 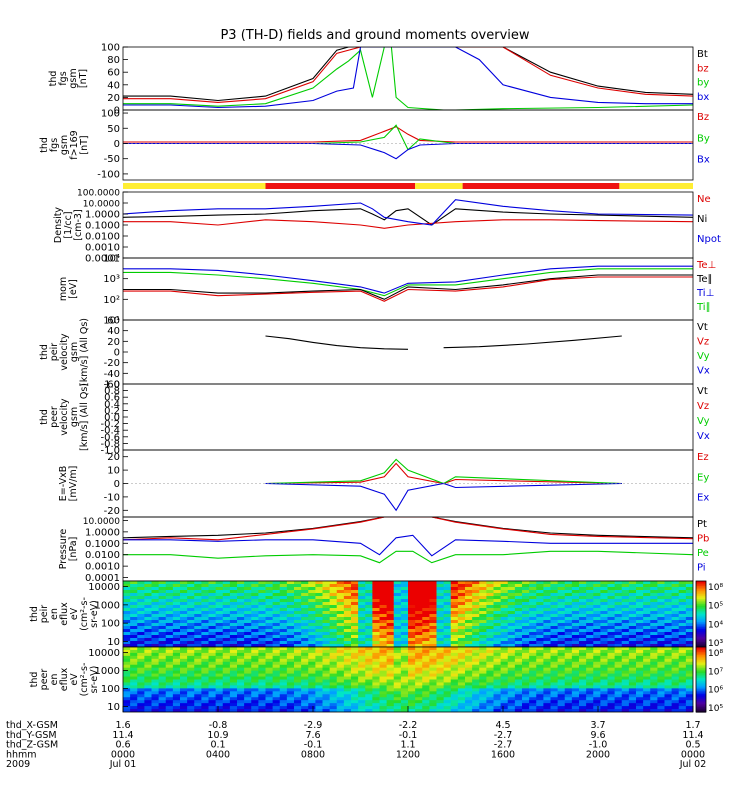 I want to click on legend-entry-ne: Ne, so click(x=704, y=199).